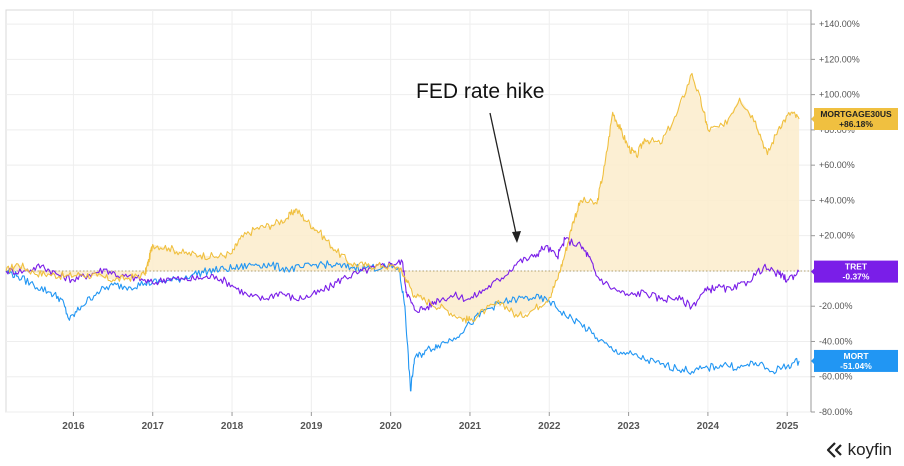 The height and width of the screenshot is (466, 904). I want to click on series-tags: MORTGAGE30US+86.18% TRET-0.37% MORT-51.04%, so click(854, 239).